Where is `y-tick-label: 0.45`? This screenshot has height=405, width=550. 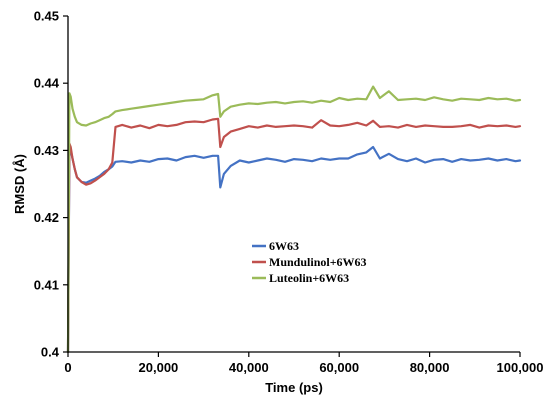
y-tick-label: 0.45 is located at coordinates (46, 16).